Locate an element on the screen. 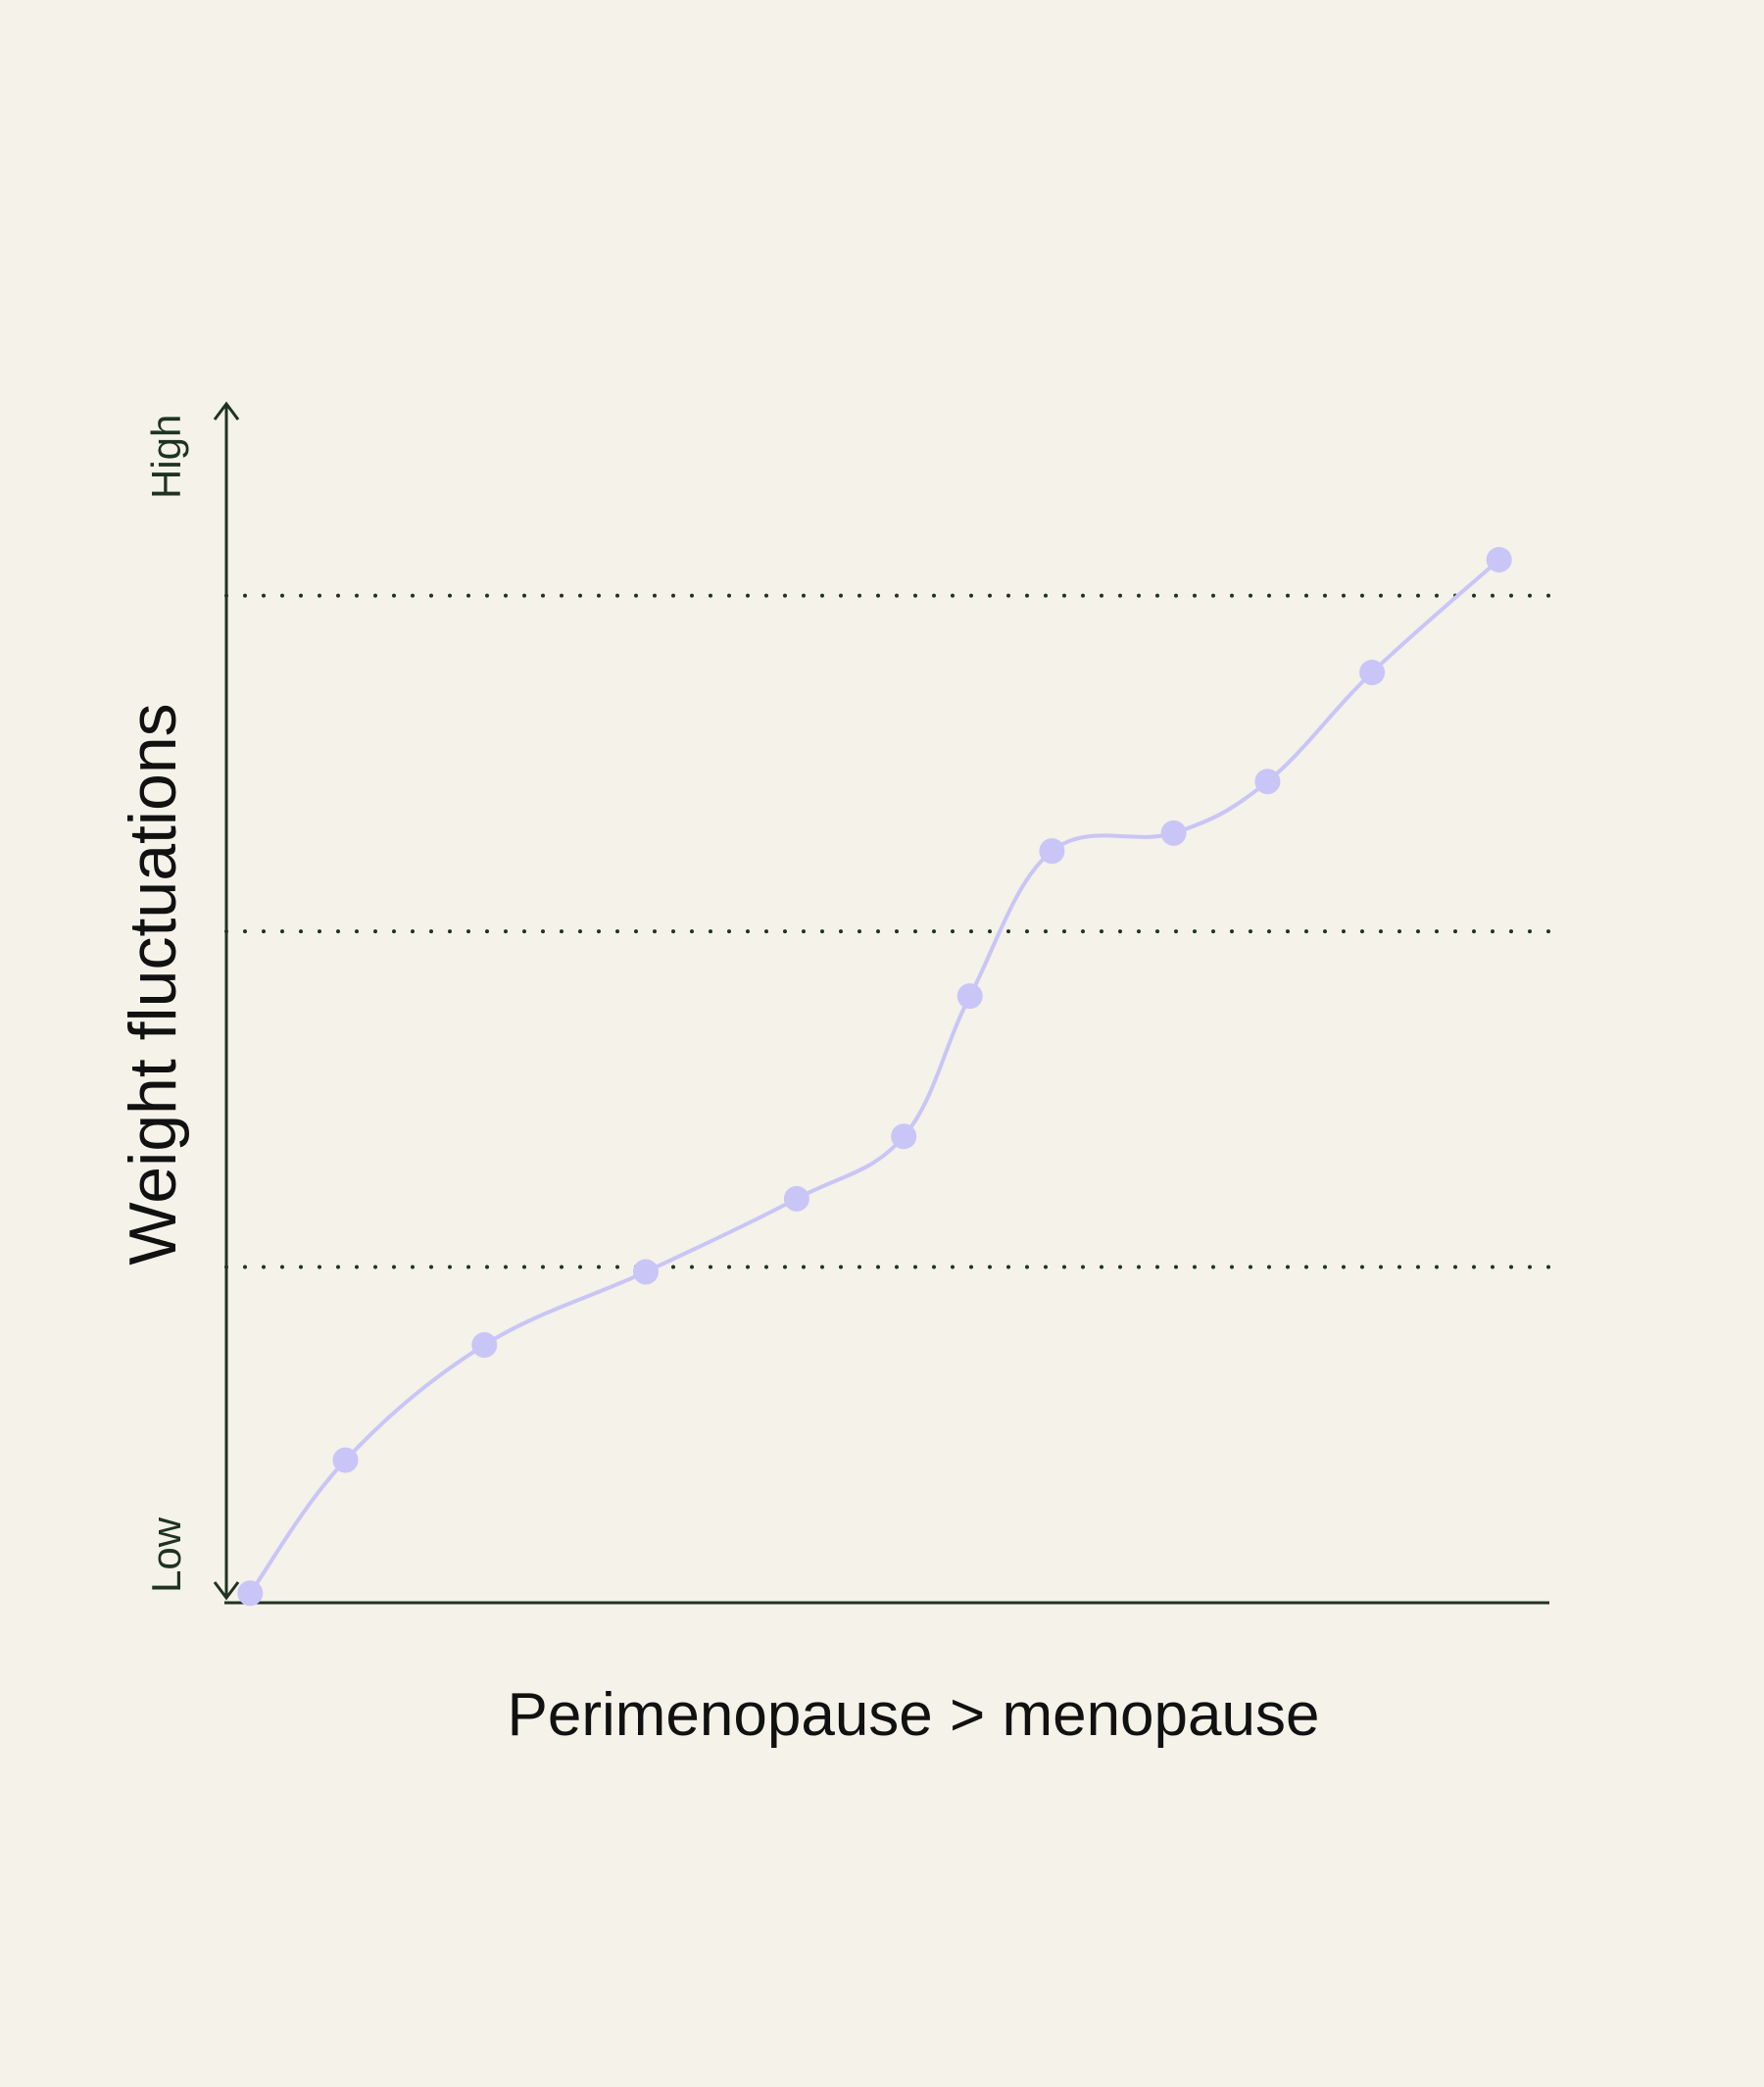 This screenshot has height=2087, width=1764. y-axis-high-label: High is located at coordinates (166, 457).